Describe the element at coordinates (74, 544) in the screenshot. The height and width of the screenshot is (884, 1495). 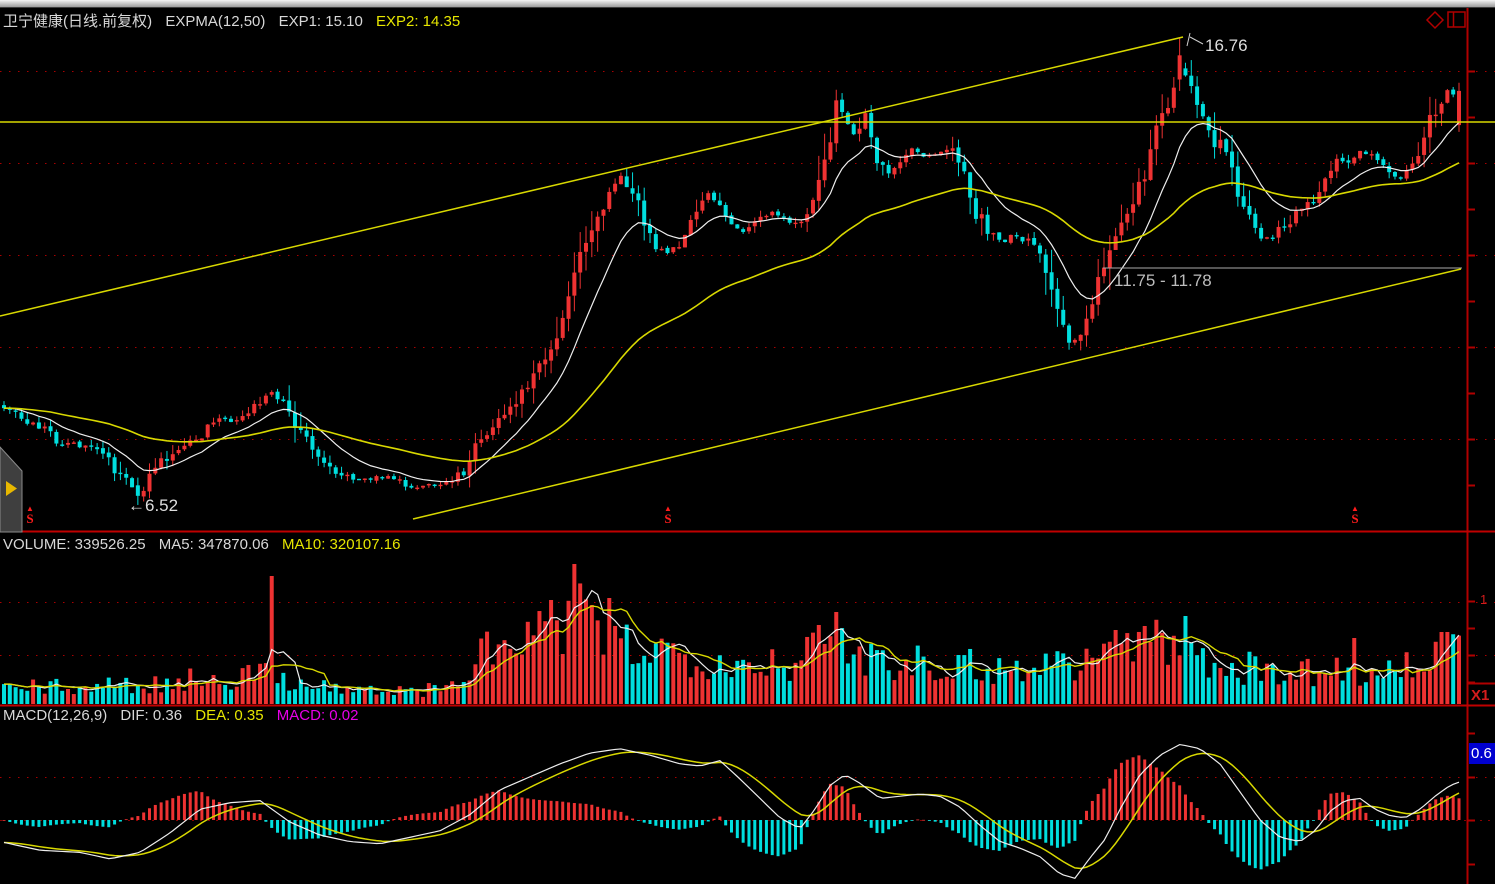
I see `volume-value: VOLUME: 339526.25` at that location.